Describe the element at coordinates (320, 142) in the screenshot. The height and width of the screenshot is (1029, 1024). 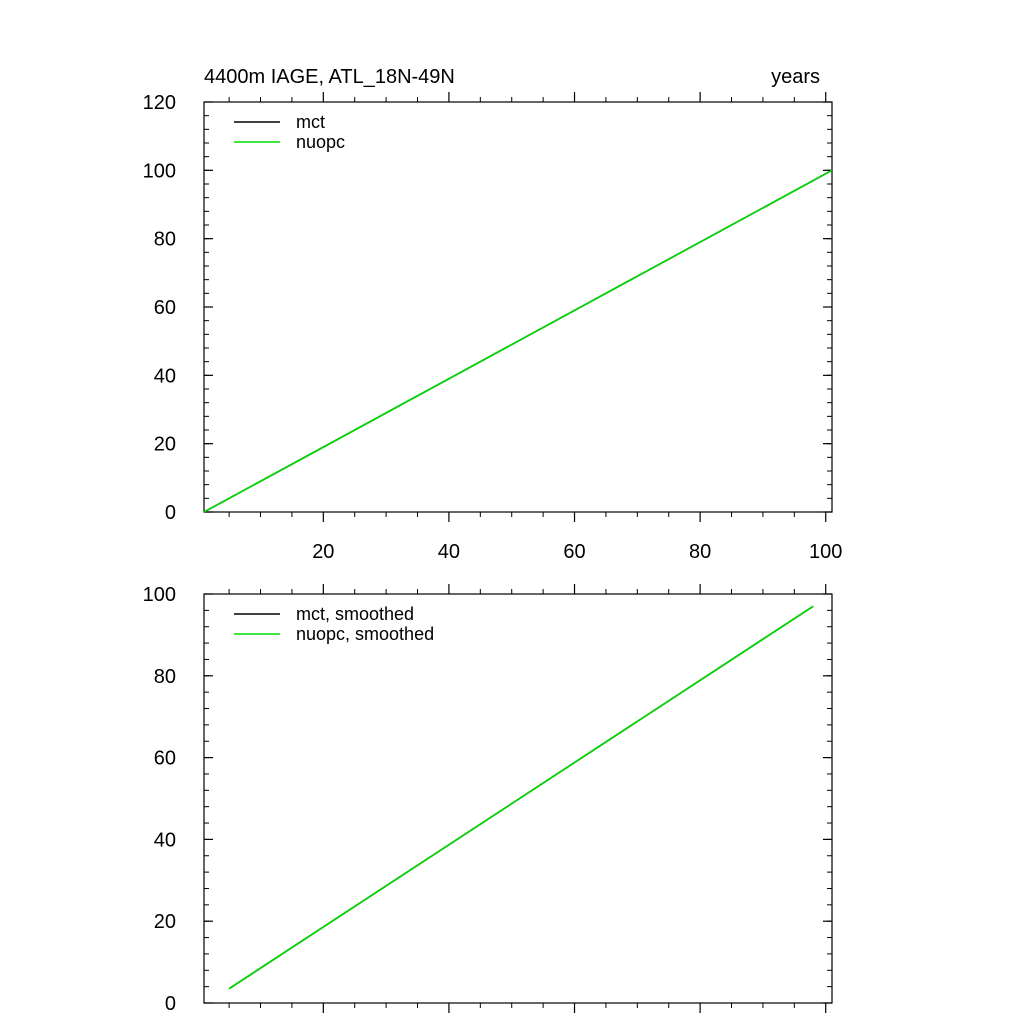
I see `legend-label: nuopc` at that location.